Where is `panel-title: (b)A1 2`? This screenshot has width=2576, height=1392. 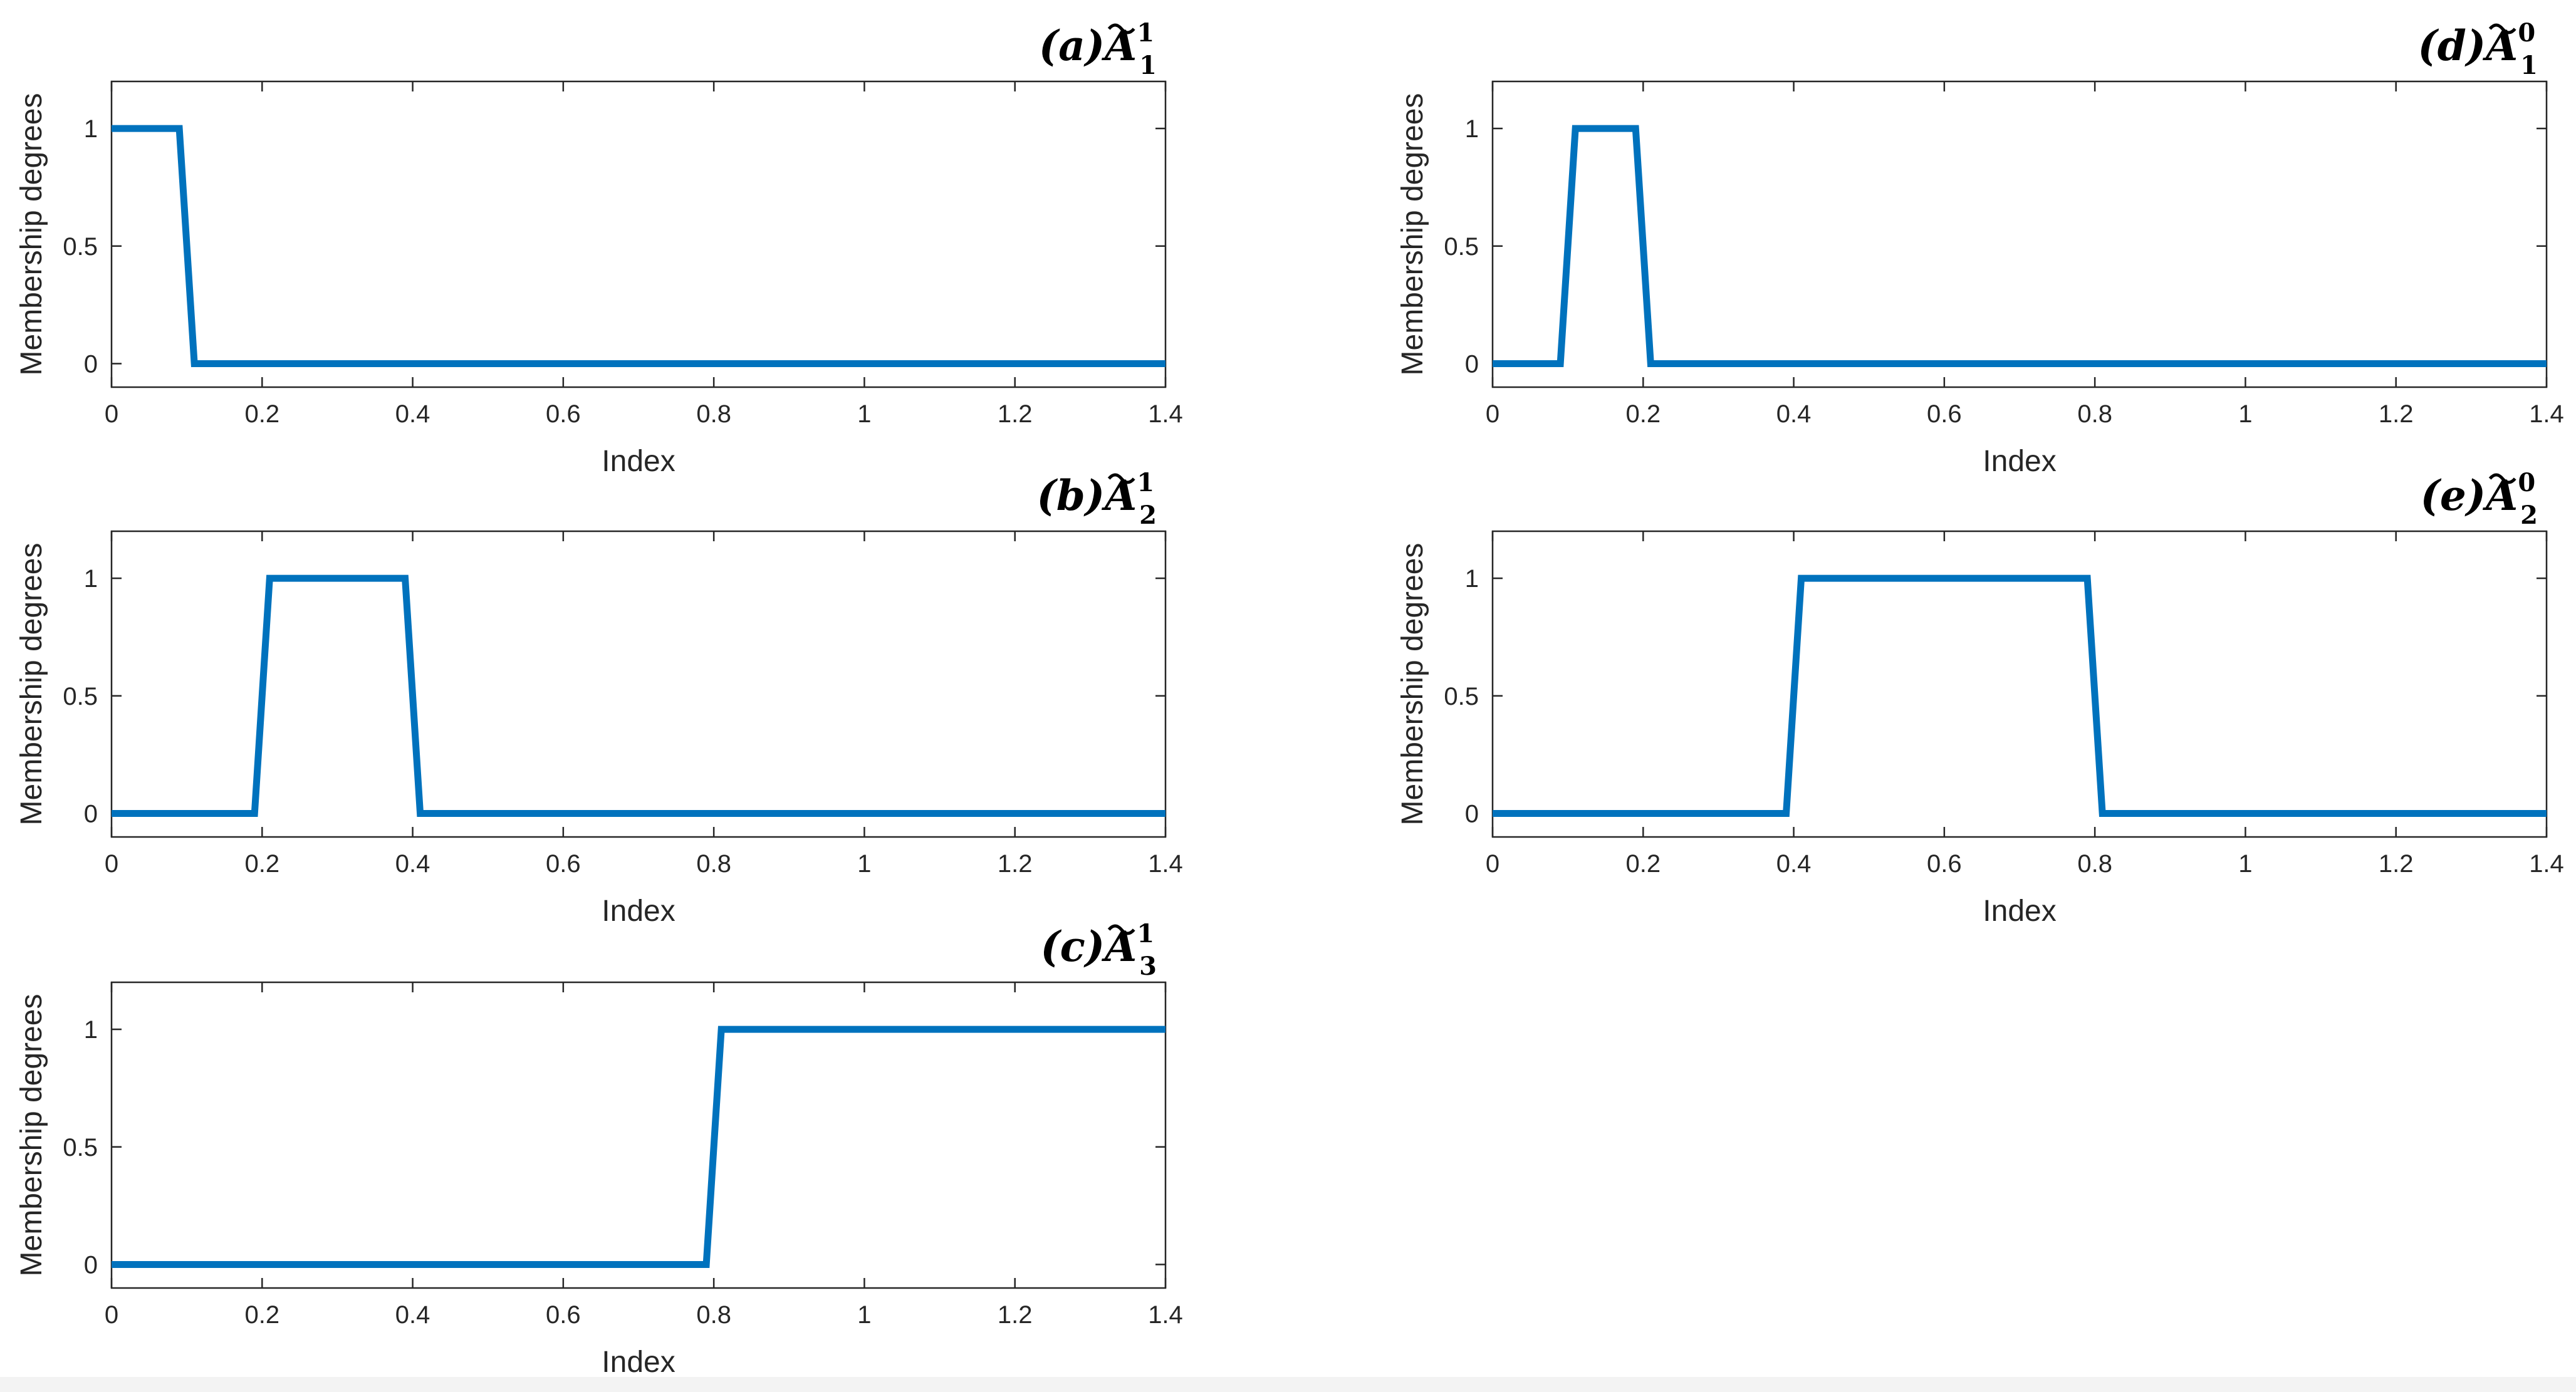
panel-title: (b)A1 2 is located at coordinates (1096, 499).